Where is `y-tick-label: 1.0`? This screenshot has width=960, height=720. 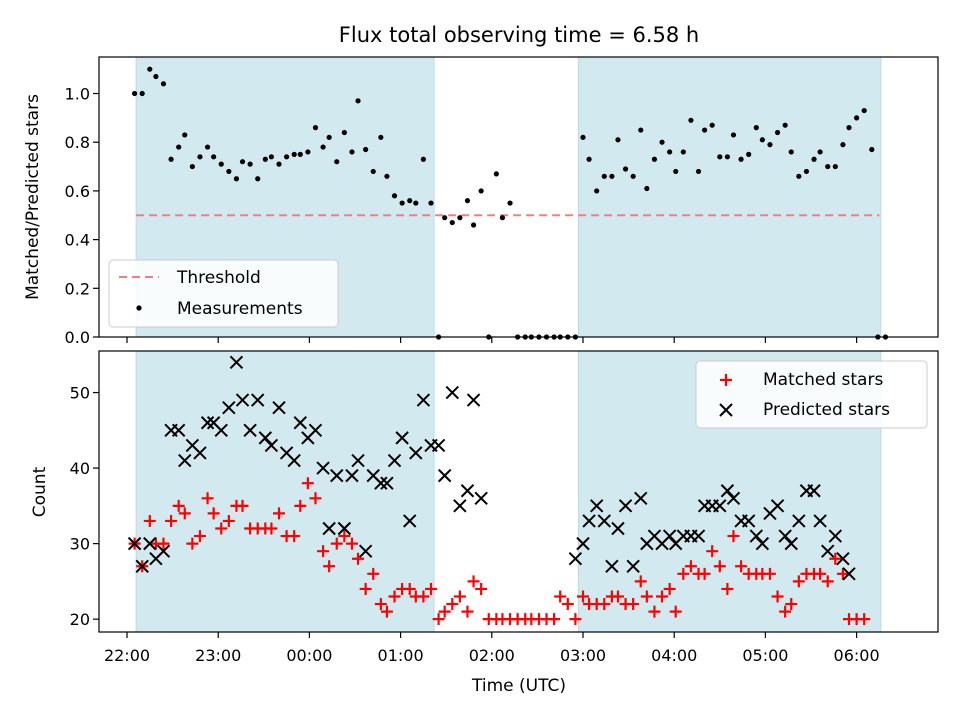
y-tick-label: 1.0 is located at coordinates (77, 94).